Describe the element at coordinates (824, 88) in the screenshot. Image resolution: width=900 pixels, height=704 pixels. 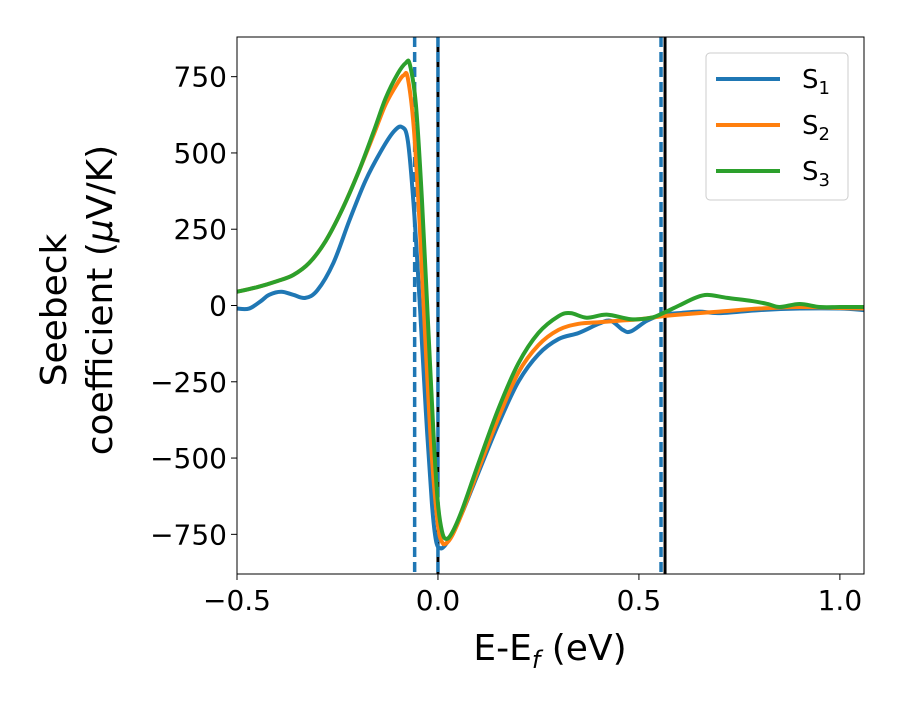
I see `legend-label-s1-sub: 1` at that location.